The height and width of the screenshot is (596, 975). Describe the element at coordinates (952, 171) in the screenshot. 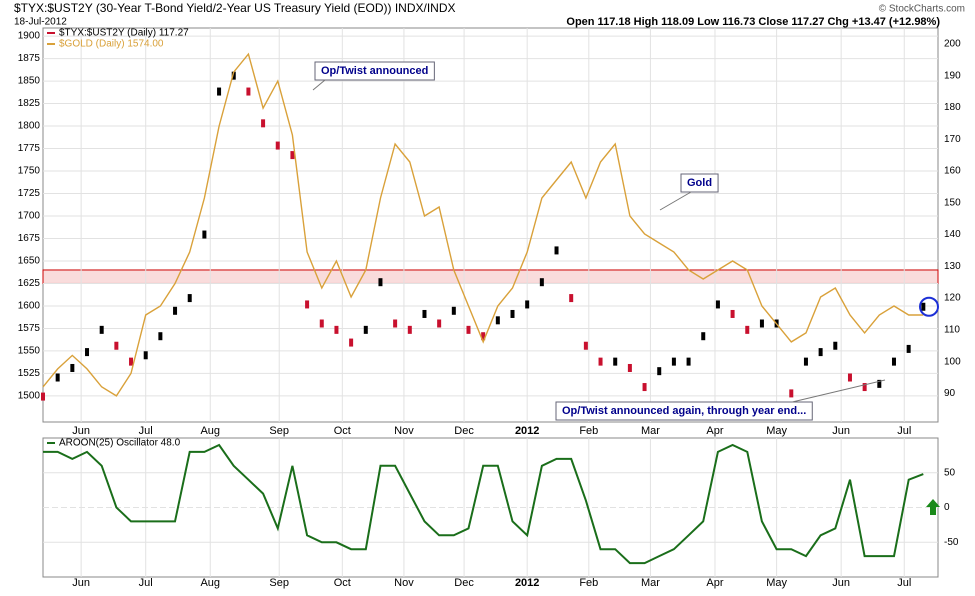

I see `y2-tick-label: 160` at that location.